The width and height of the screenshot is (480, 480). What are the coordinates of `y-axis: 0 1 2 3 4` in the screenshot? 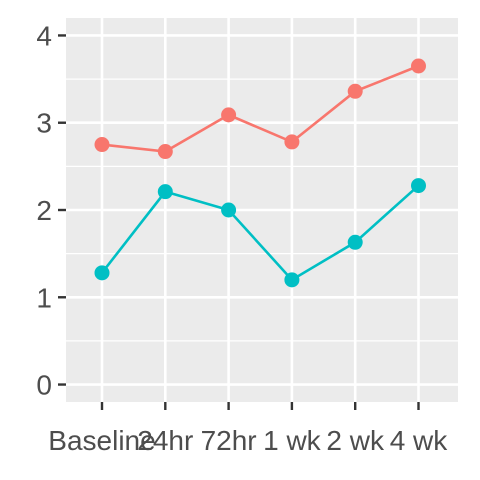 It's located at (51, 210).